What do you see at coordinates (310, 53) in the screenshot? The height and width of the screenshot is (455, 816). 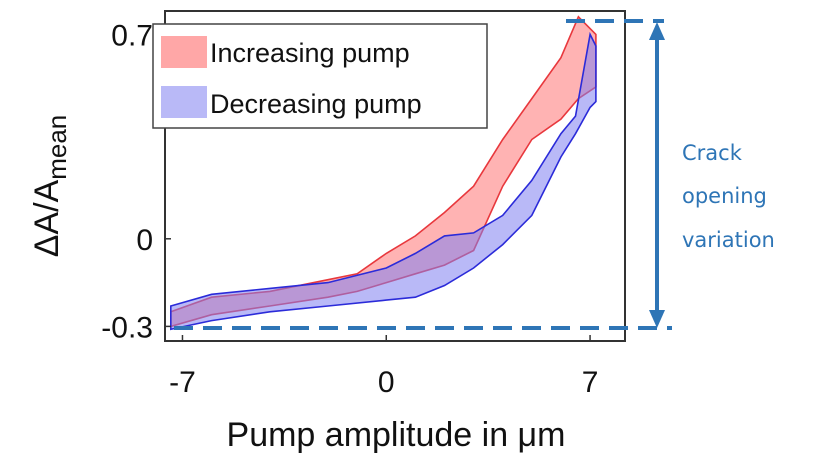 I see `legend-label-increasing: Increasing pump` at bounding box center [310, 53].